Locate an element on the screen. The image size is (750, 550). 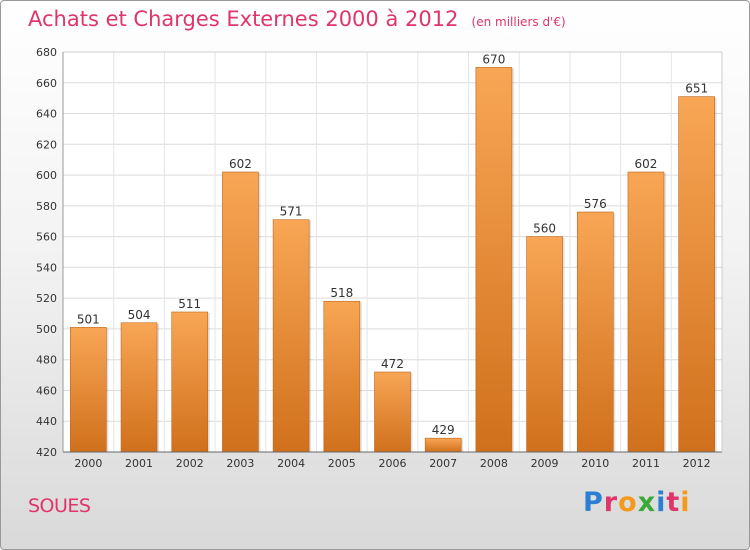
bar-2005 is located at coordinates (342, 376).